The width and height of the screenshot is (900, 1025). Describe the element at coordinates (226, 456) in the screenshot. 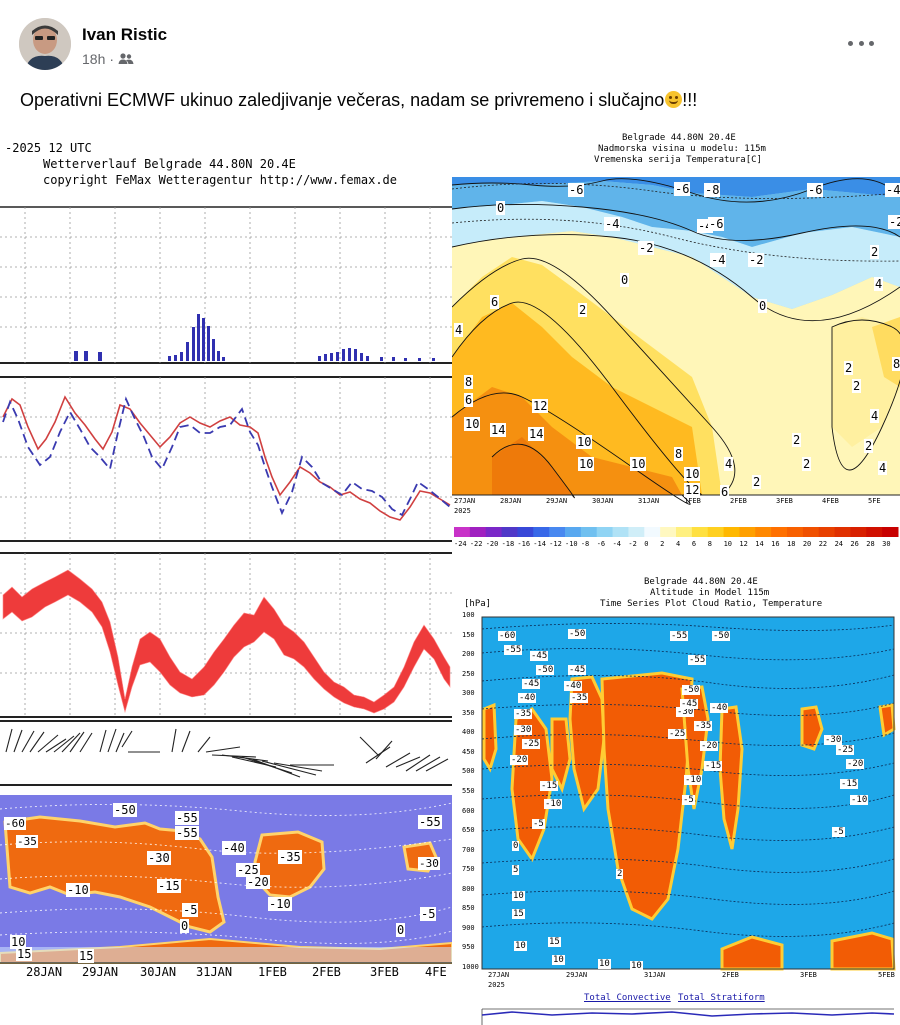

I see `dewpoint-line` at that location.